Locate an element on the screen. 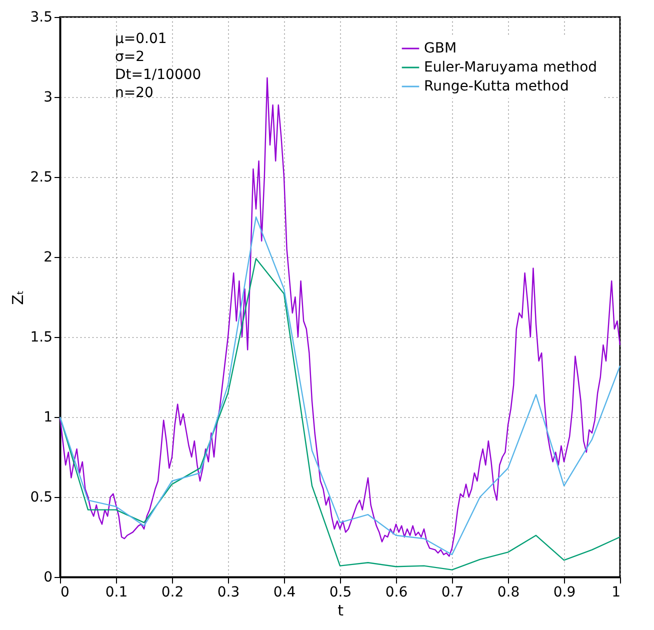 The image size is (654, 630). x-tick-label: 1 is located at coordinates (616, 592).